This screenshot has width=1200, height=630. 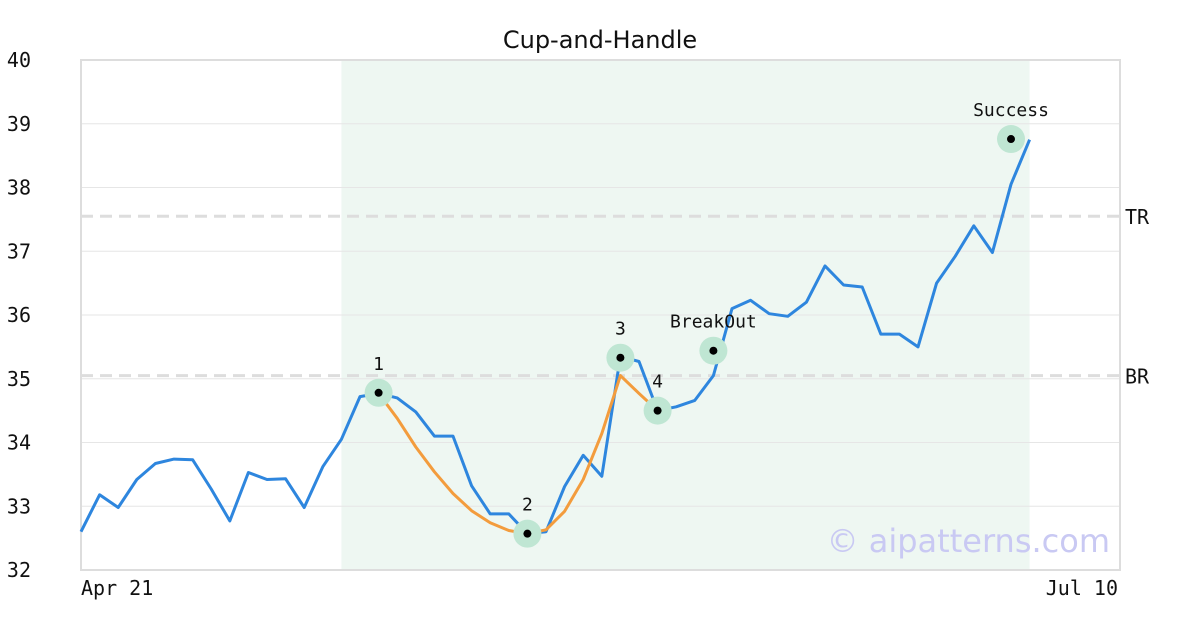 I want to click on point-label: 3, so click(x=620, y=329).